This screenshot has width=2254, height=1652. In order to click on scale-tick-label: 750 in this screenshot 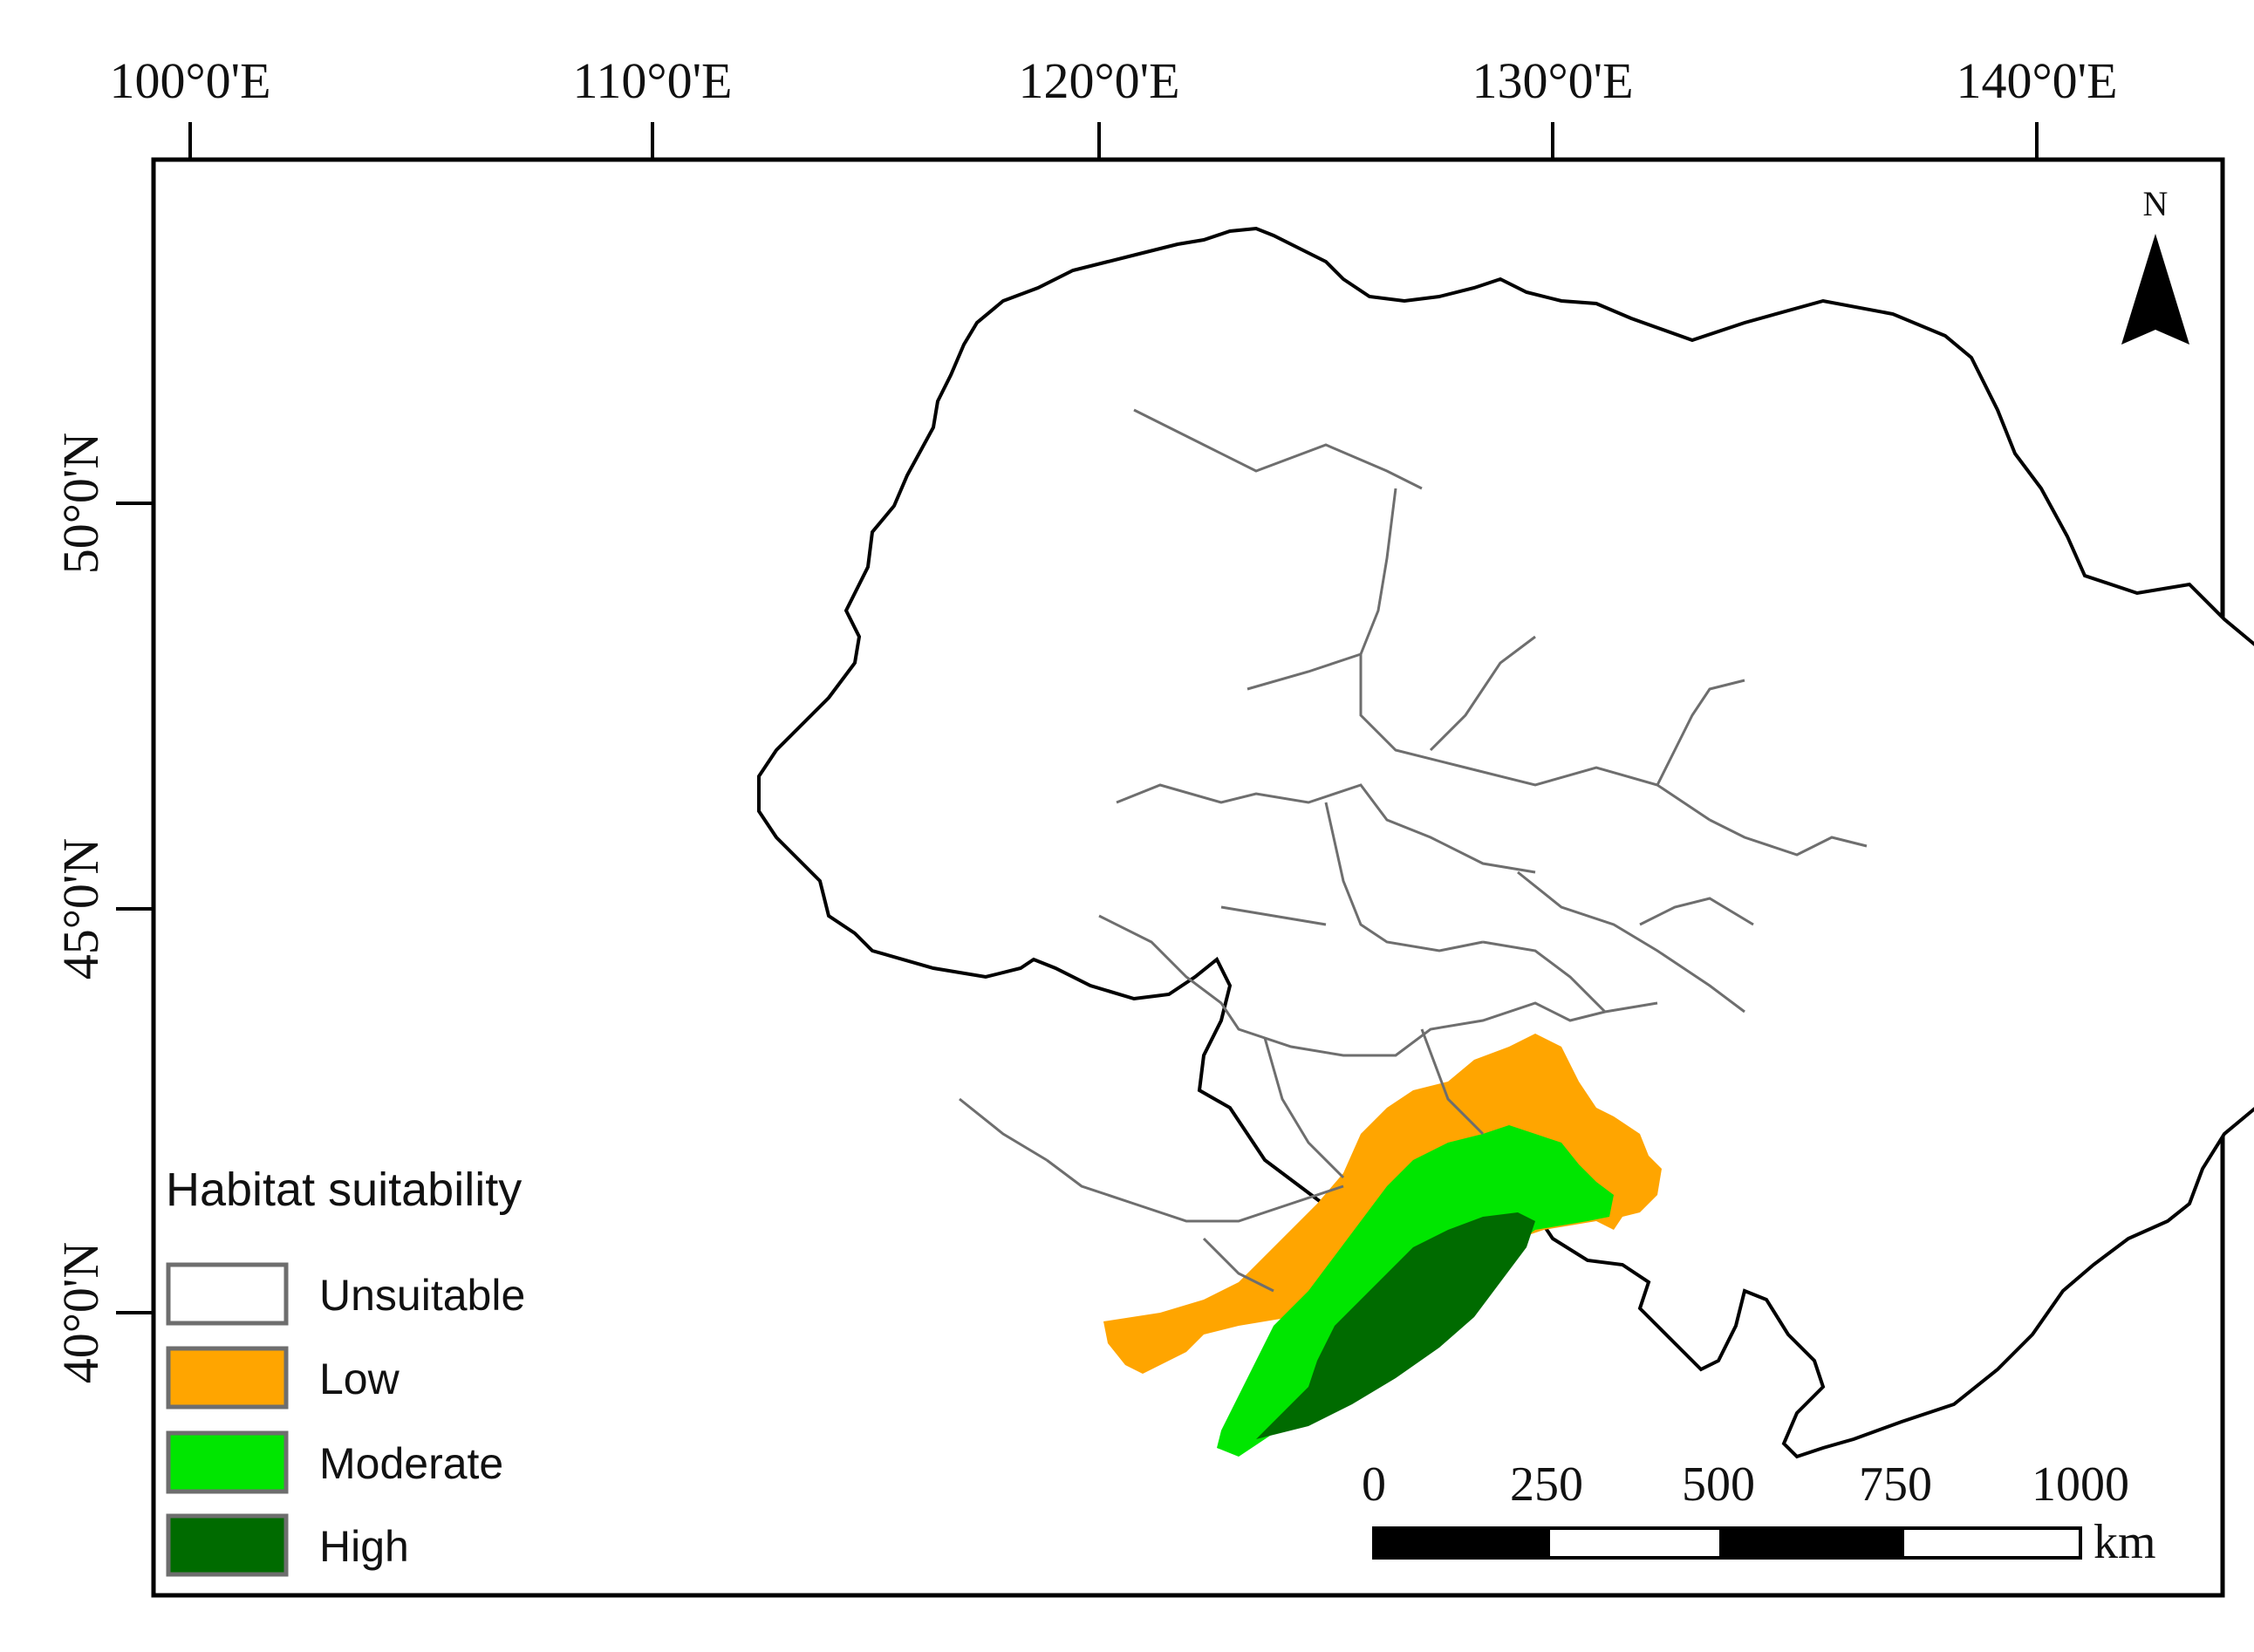, I will do `click(1895, 1485)`.